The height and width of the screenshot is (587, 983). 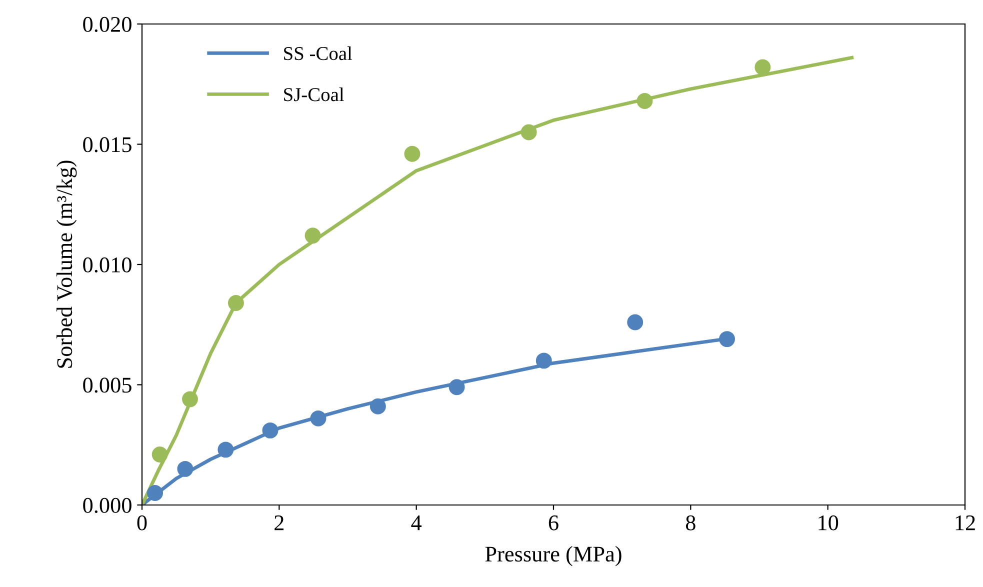 I want to click on legend-label: SJ-Coal, so click(x=314, y=95).